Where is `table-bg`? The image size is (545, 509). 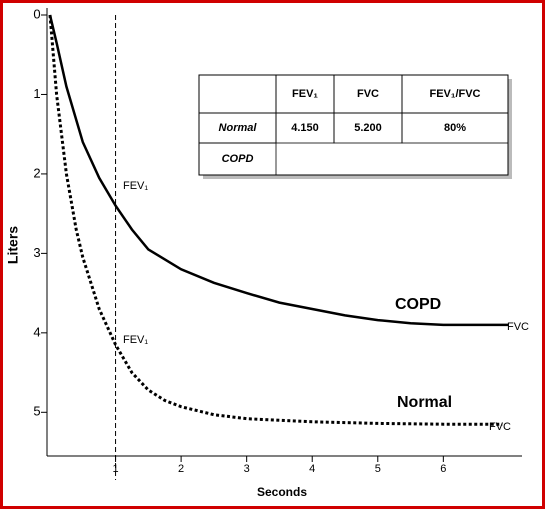 table-bg is located at coordinates (353, 125).